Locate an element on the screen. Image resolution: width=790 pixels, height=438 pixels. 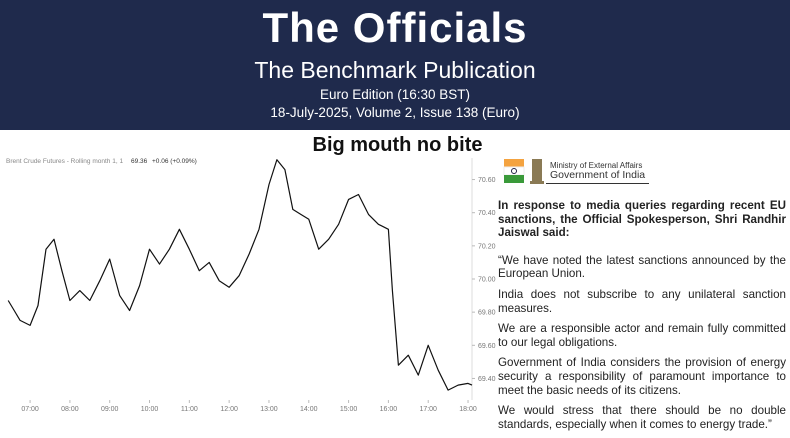
x-tick-label: 08:00 is located at coordinates (70, 409).